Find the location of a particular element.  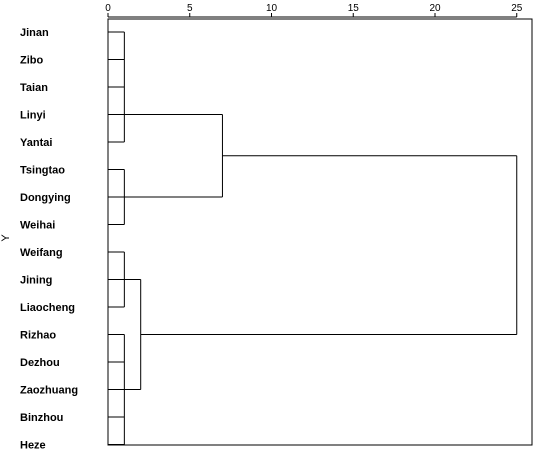

leaf-label-jinan: Jinan is located at coordinates (34, 33).